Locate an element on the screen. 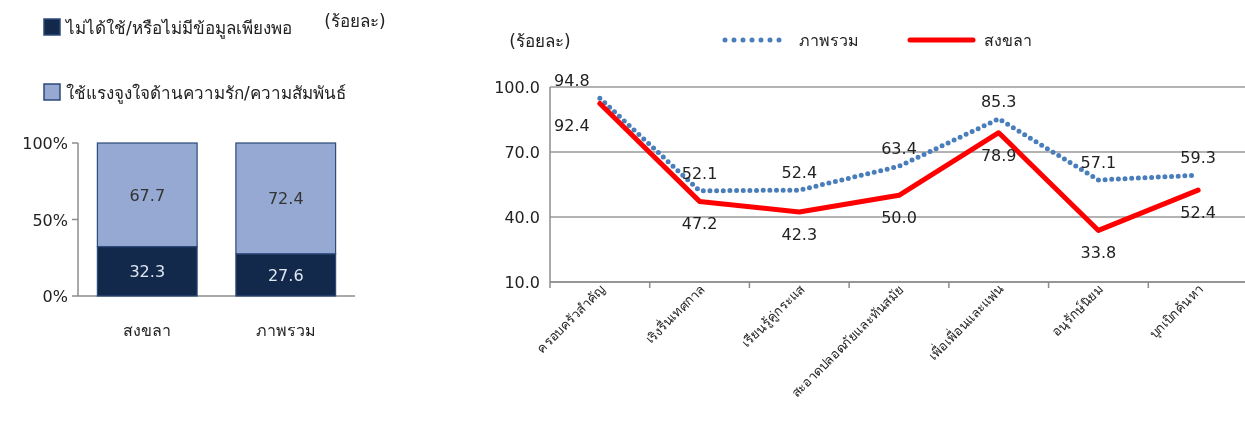 Image resolution: width=1245 pixels, height=421 pixels. y-tick-label: 50% is located at coordinates (50, 220).